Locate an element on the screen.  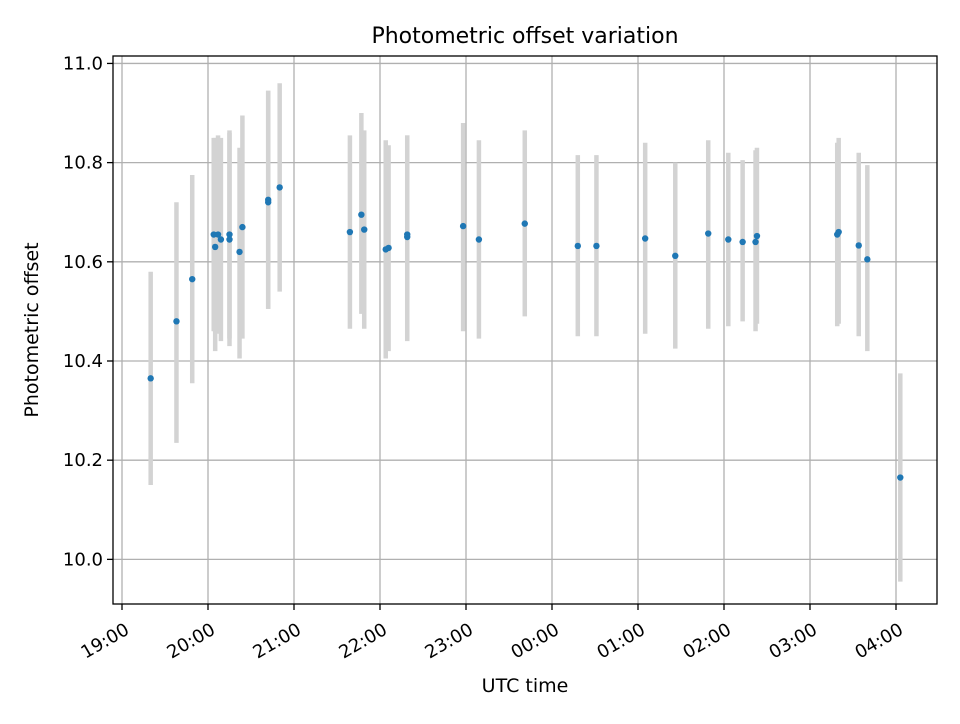
y-tick-label: 10.4 is located at coordinates (83, 361).